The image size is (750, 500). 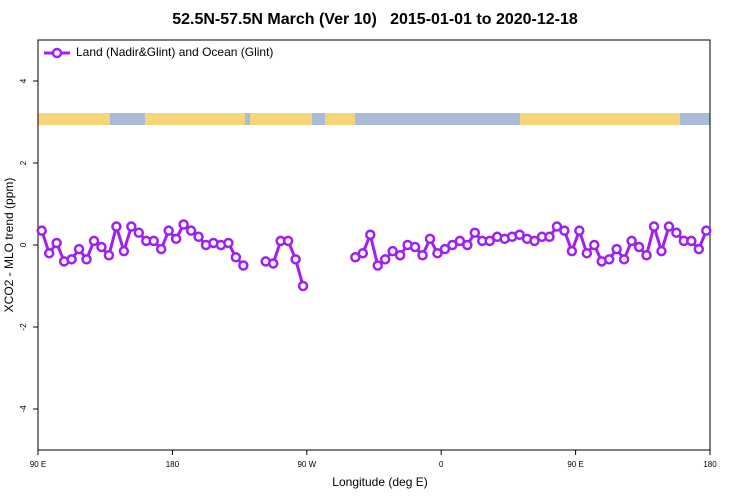 What do you see at coordinates (23, 244) in the screenshot?
I see `y-tick-label: 0` at bounding box center [23, 244].